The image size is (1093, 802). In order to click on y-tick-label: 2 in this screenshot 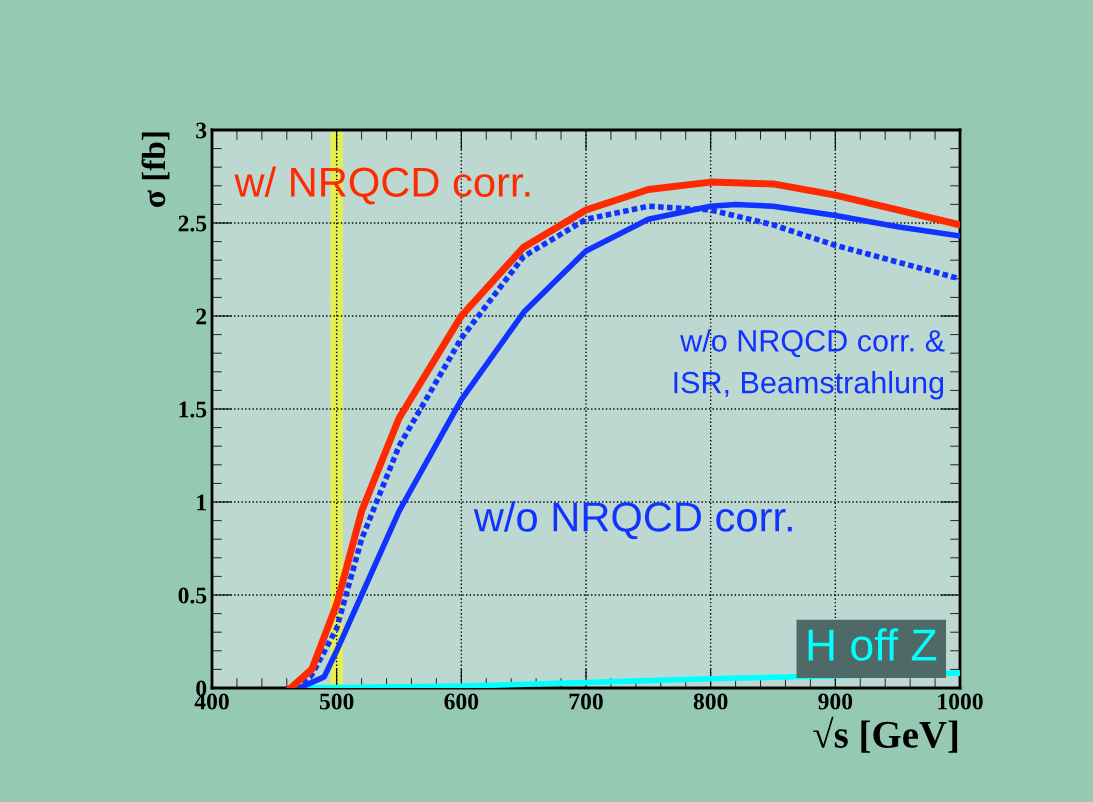, I will do `click(201, 316)`.